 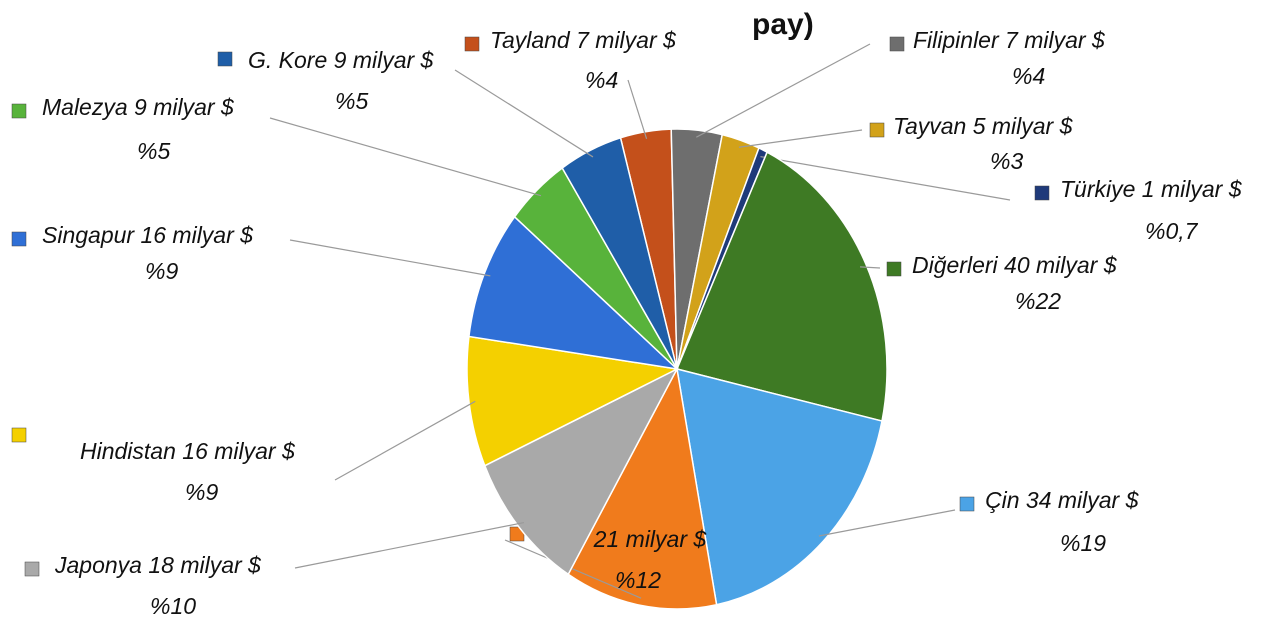 What do you see at coordinates (148, 235) in the screenshot?
I see `slice-label: Singapur 16 milyar $` at bounding box center [148, 235].